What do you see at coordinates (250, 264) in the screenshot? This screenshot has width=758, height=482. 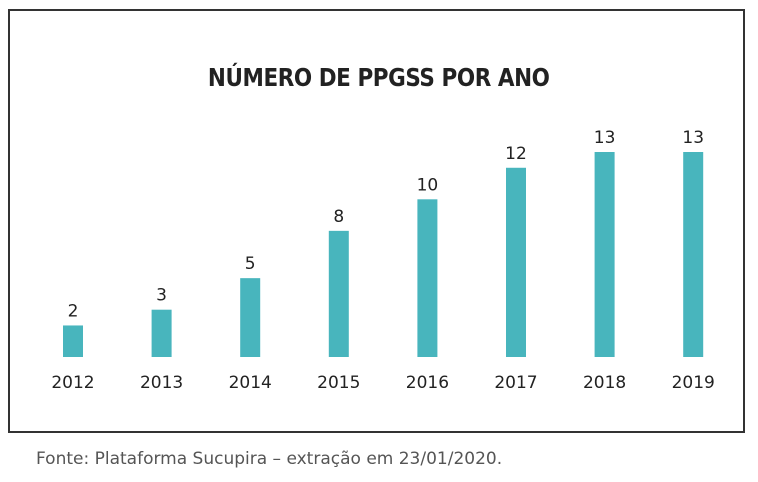 I see `value-label-2014: 5` at bounding box center [250, 264].